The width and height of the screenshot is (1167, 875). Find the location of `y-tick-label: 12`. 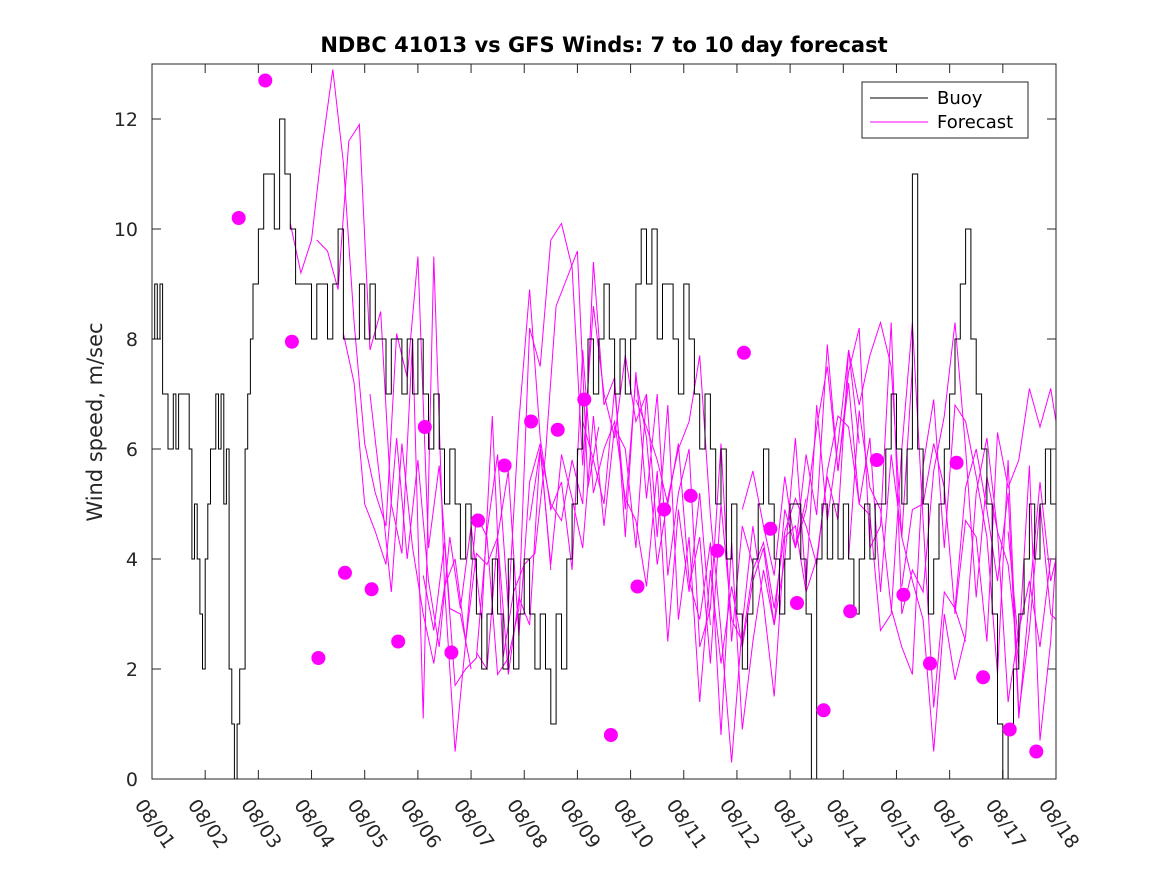

y-tick-label: 12 is located at coordinates (126, 120).